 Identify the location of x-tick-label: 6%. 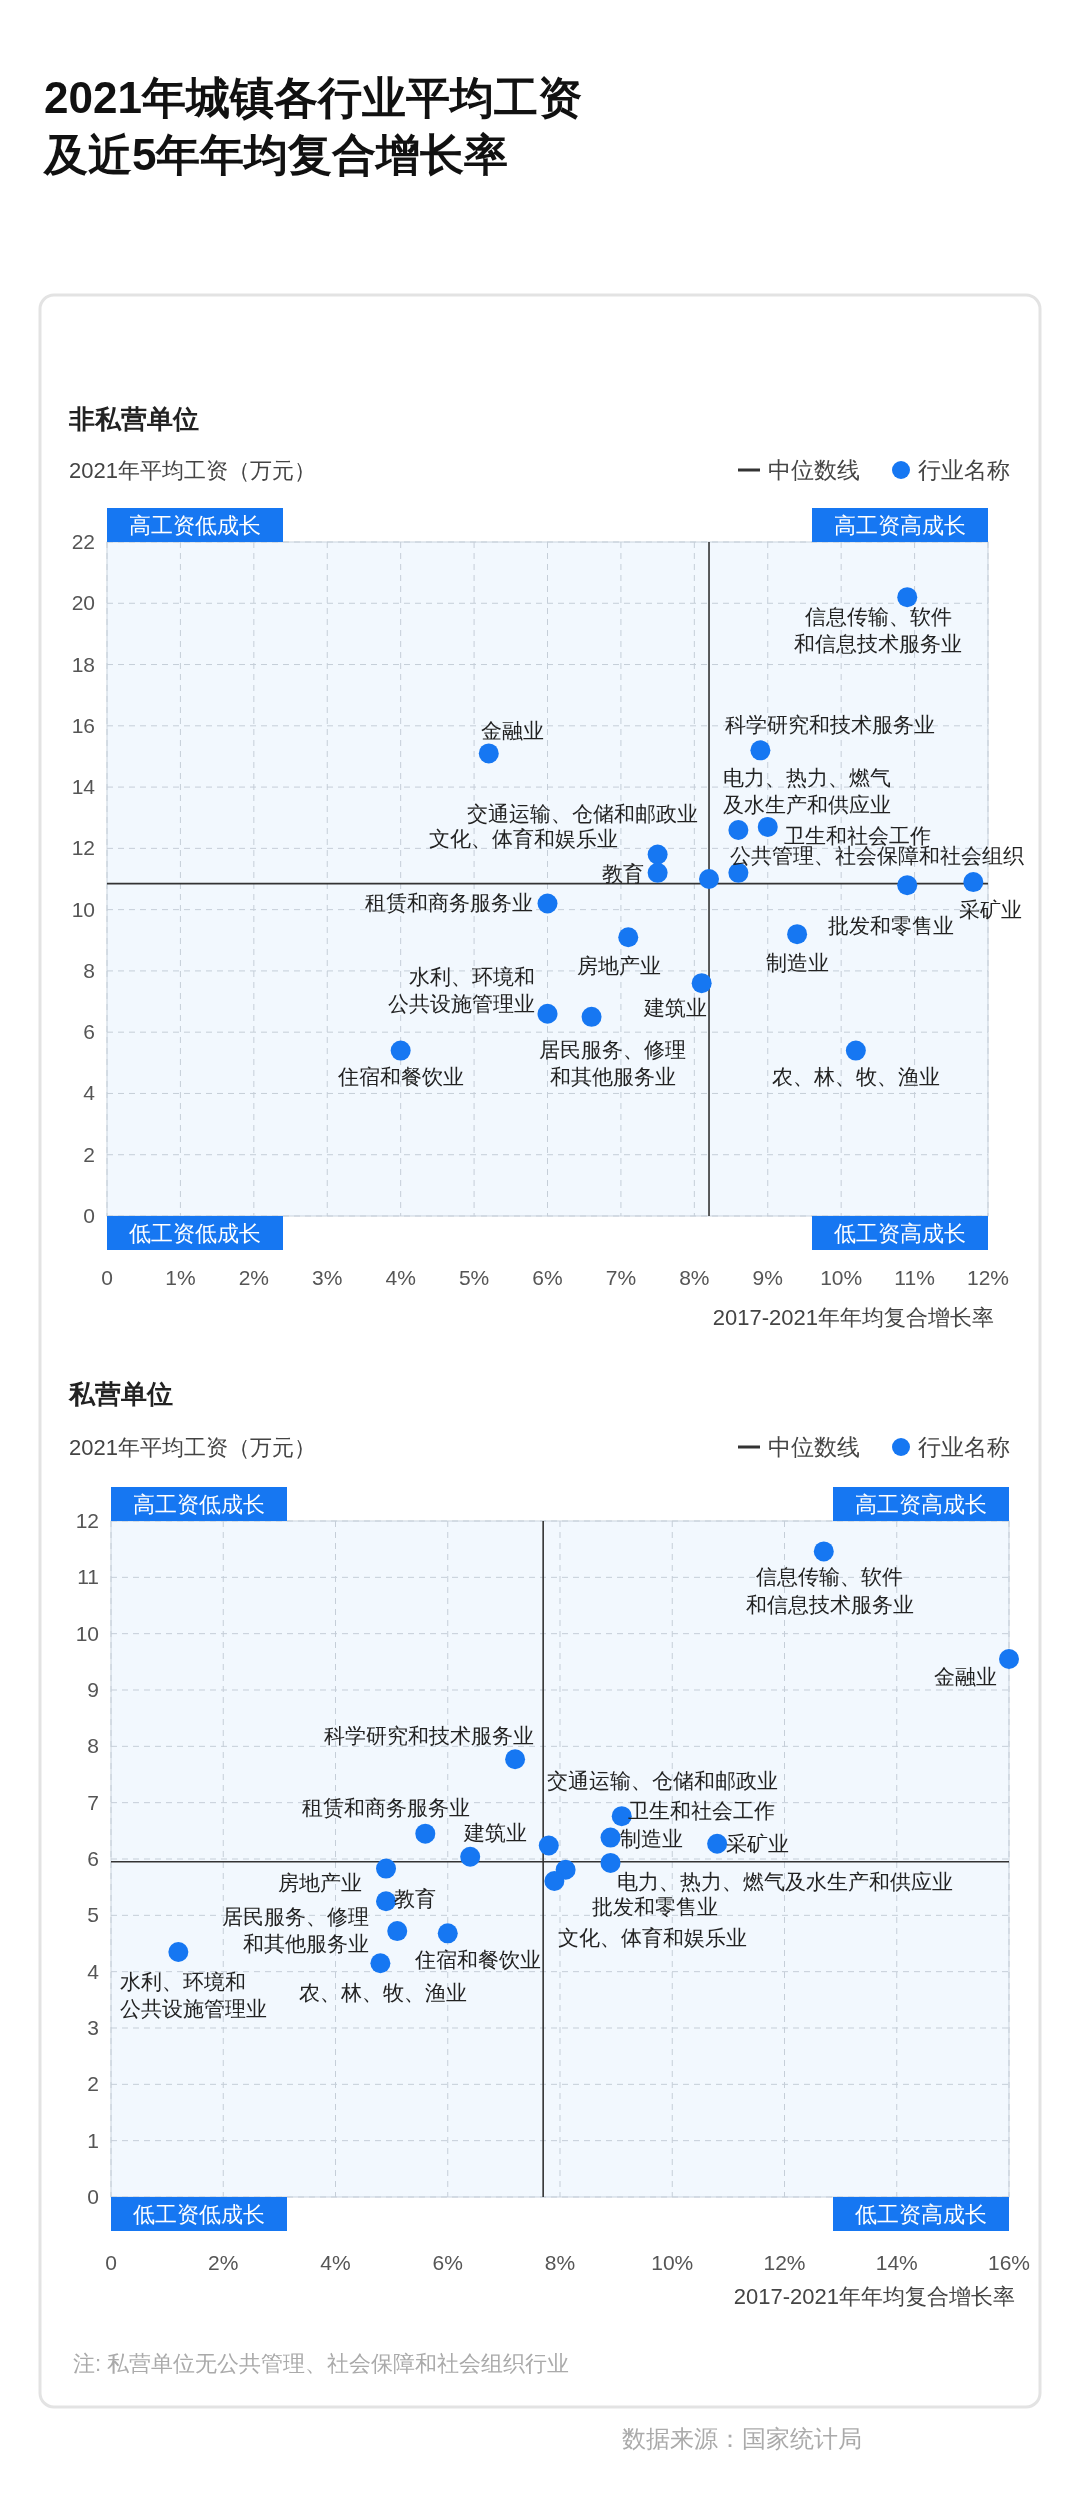
(447, 2262).